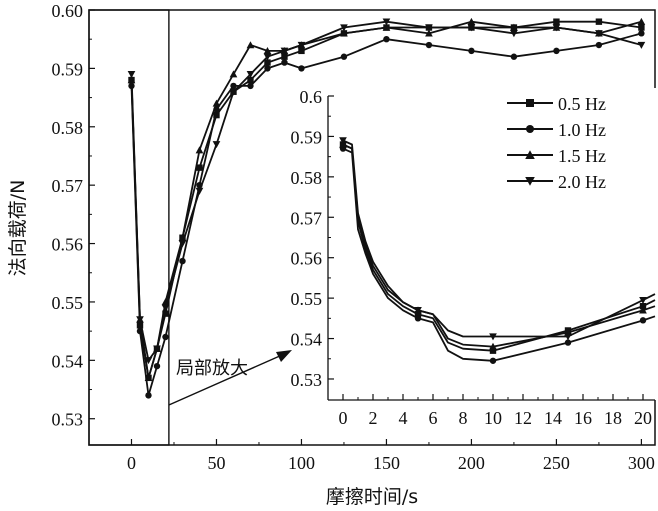 This screenshot has width=658, height=511. What do you see at coordinates (471, 463) in the screenshot?
I see `main-x-tick-label: 200` at bounding box center [471, 463].